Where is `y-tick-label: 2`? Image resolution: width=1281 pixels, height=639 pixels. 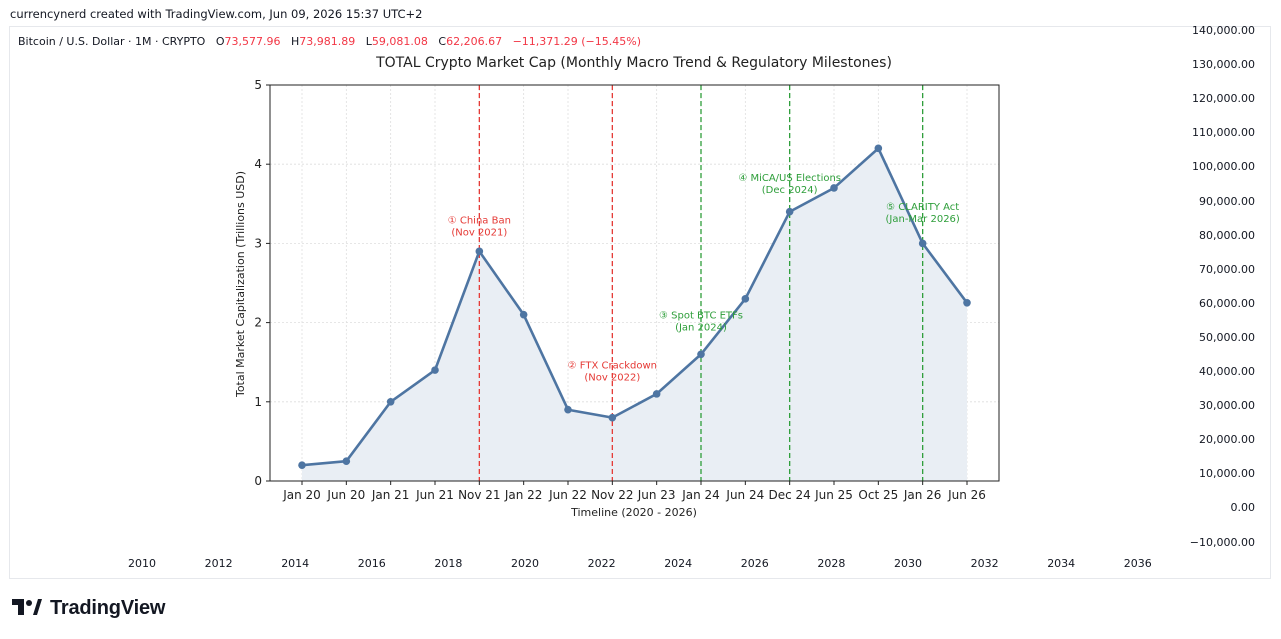 y-tick-label: 2 is located at coordinates (258, 323).